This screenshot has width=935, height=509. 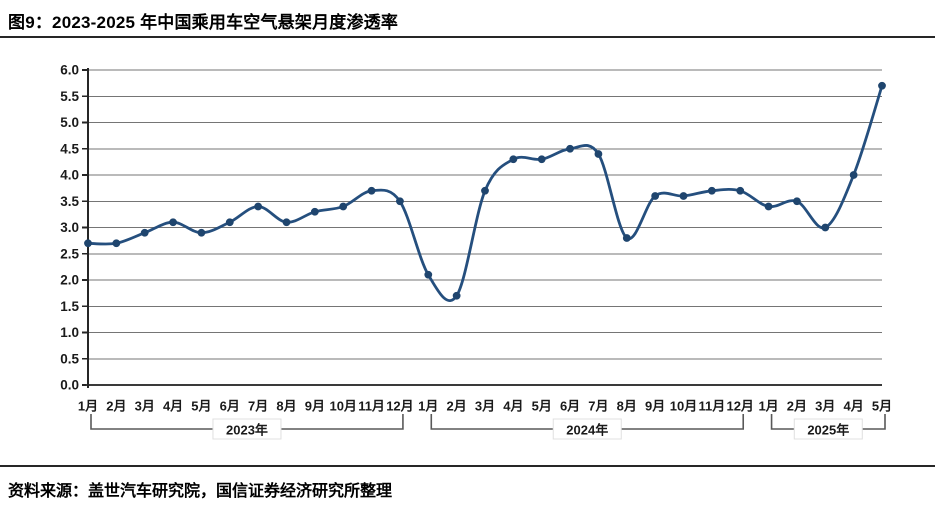 What do you see at coordinates (69, 175) in the screenshot?
I see `y-tick-label: 4.0` at bounding box center [69, 175].